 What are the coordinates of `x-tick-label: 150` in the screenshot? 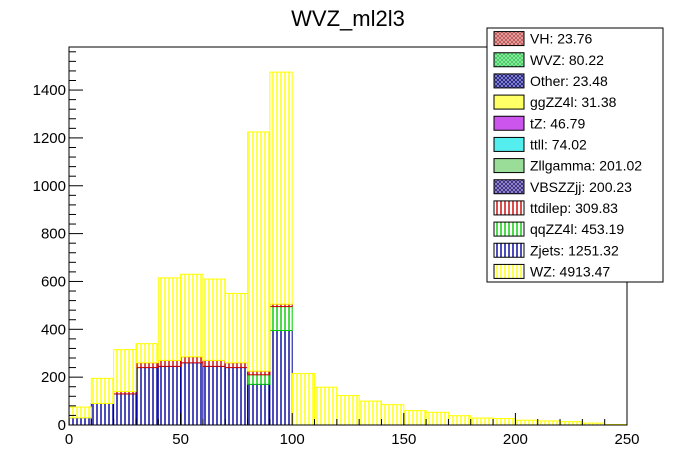 It's located at (403, 439).